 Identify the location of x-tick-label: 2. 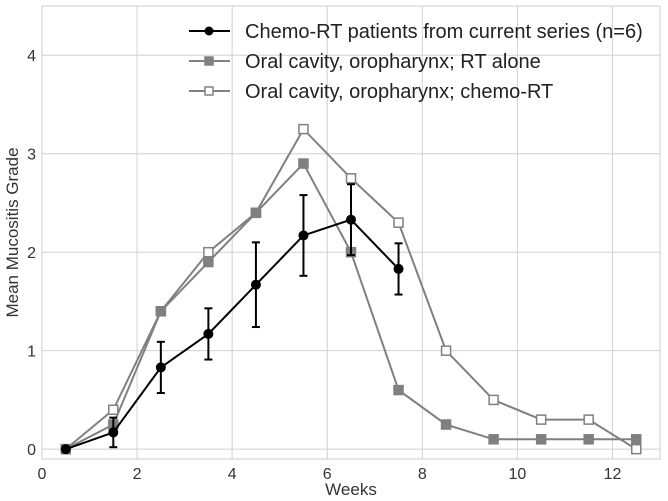
(137, 474).